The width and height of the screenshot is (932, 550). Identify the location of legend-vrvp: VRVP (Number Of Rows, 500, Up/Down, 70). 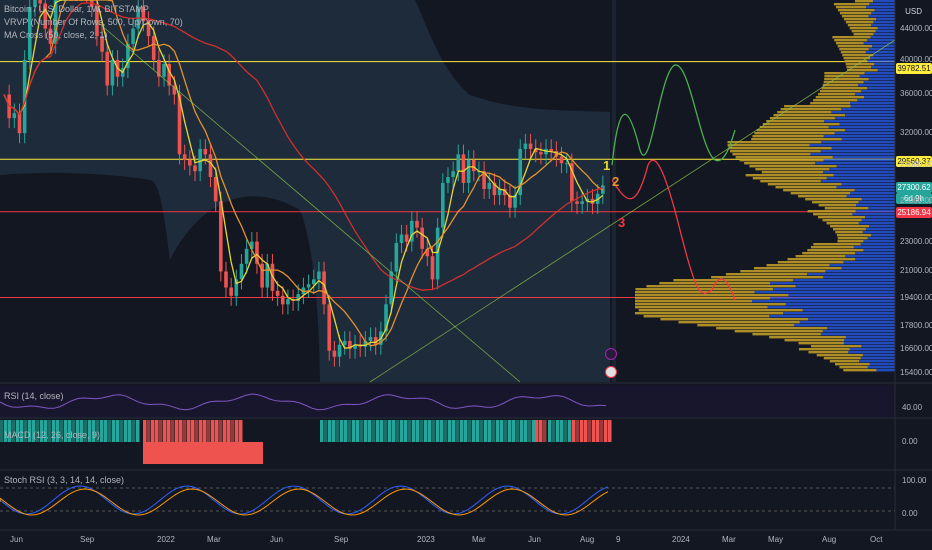
(93, 22).